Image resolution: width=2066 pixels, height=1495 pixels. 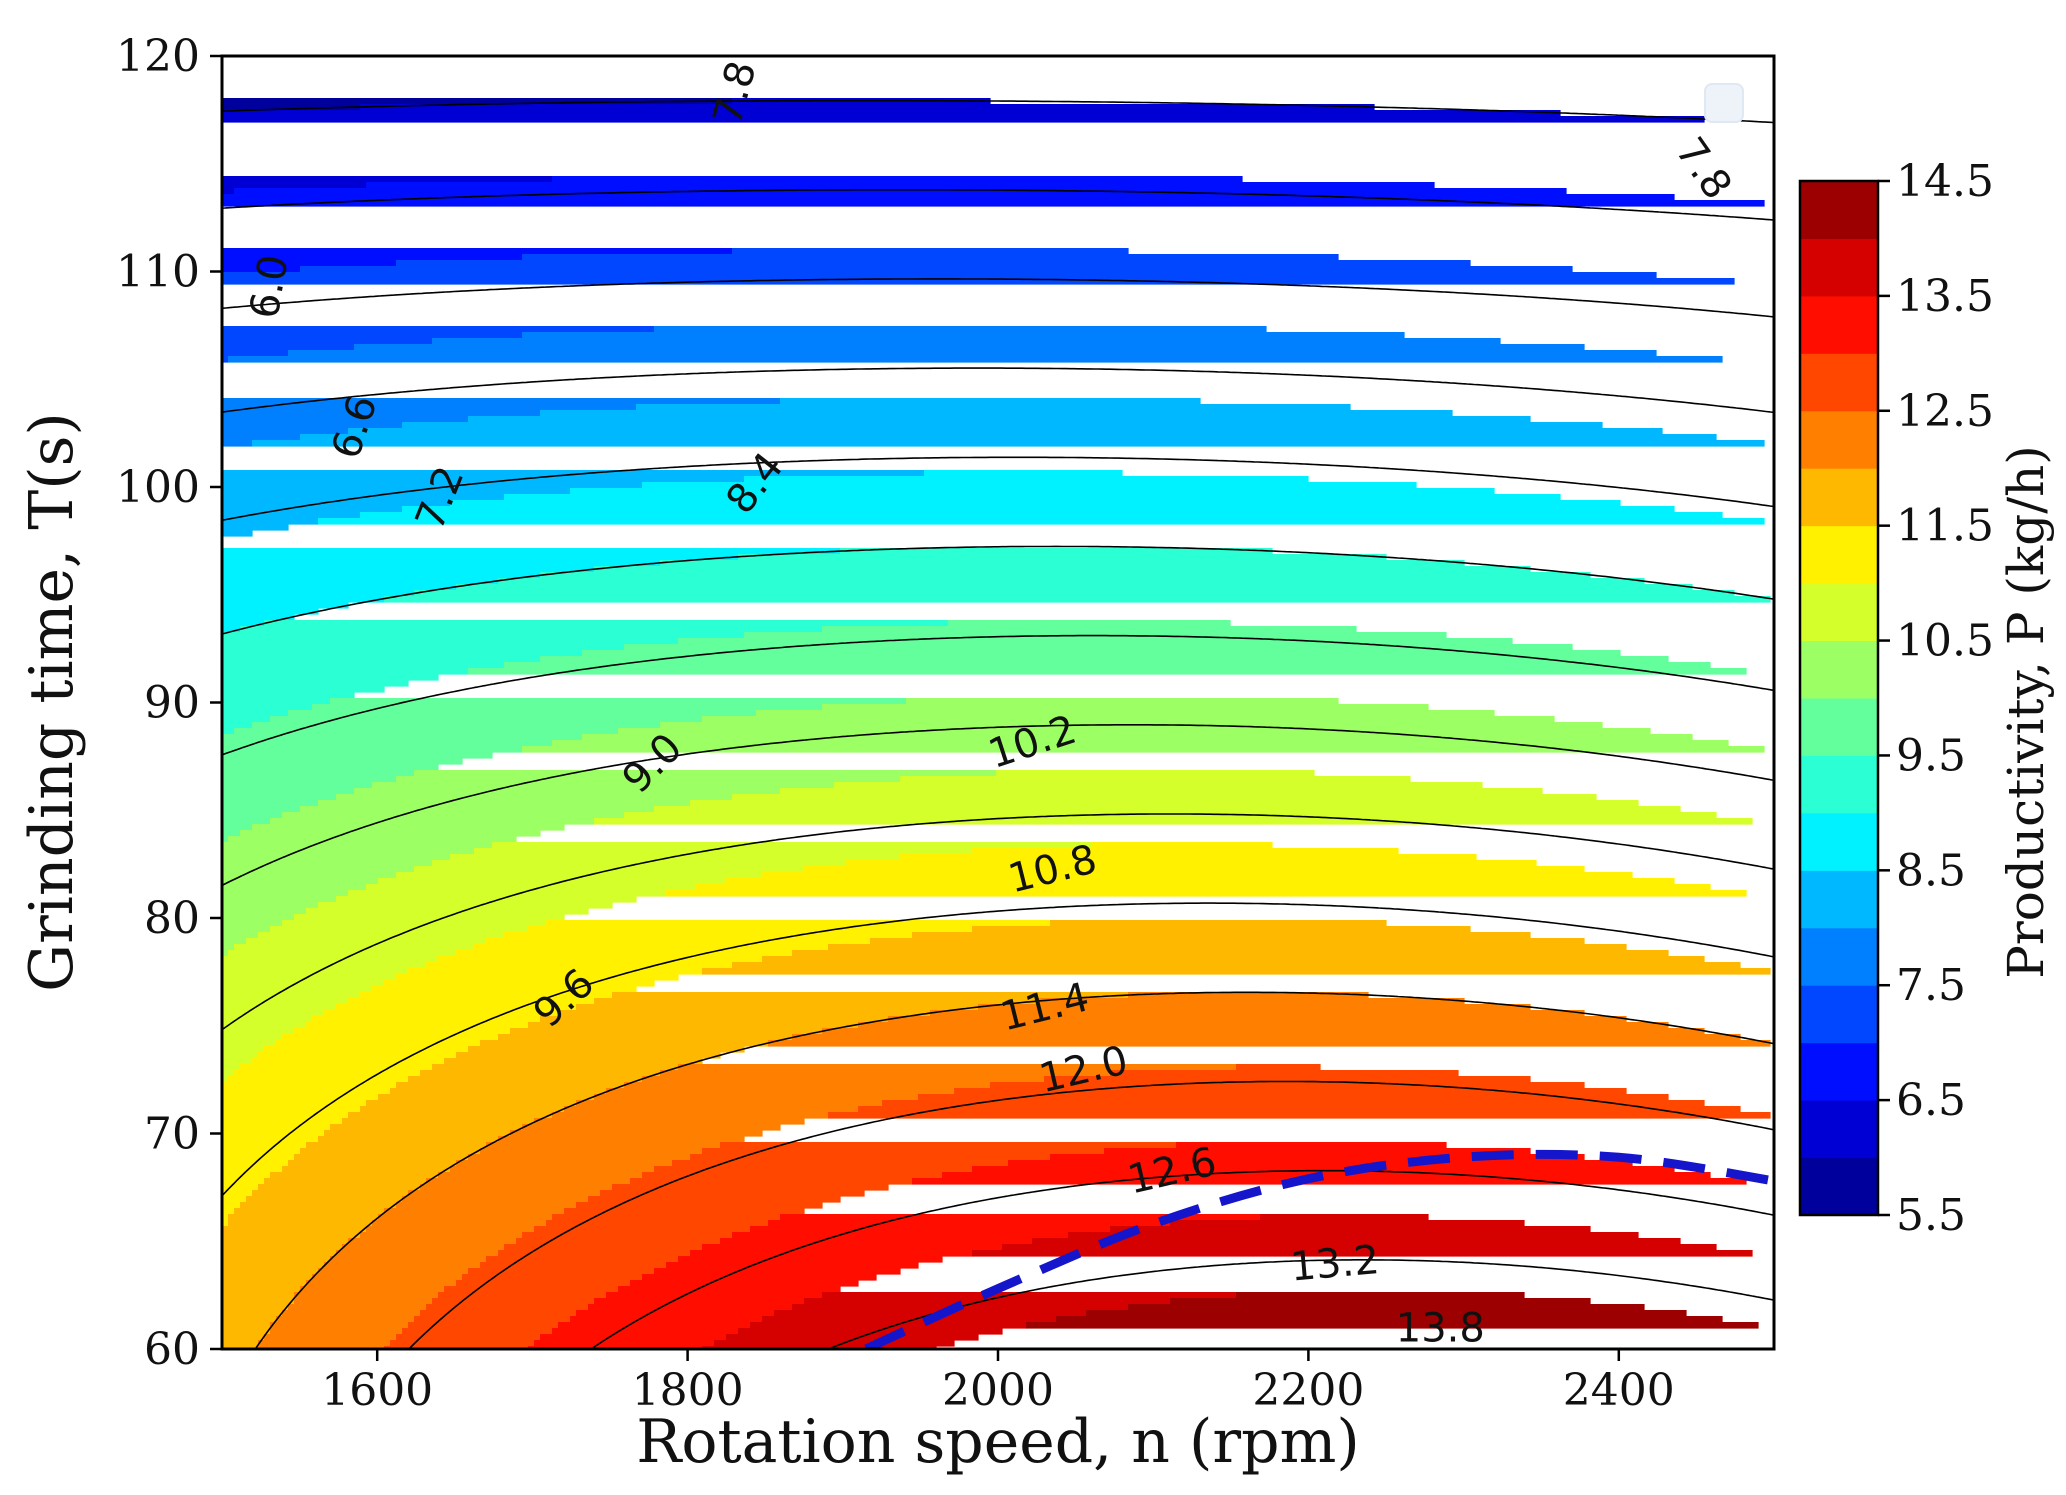 I want to click on colorbar-tick-label: 6.5, so click(x=1931, y=1100).